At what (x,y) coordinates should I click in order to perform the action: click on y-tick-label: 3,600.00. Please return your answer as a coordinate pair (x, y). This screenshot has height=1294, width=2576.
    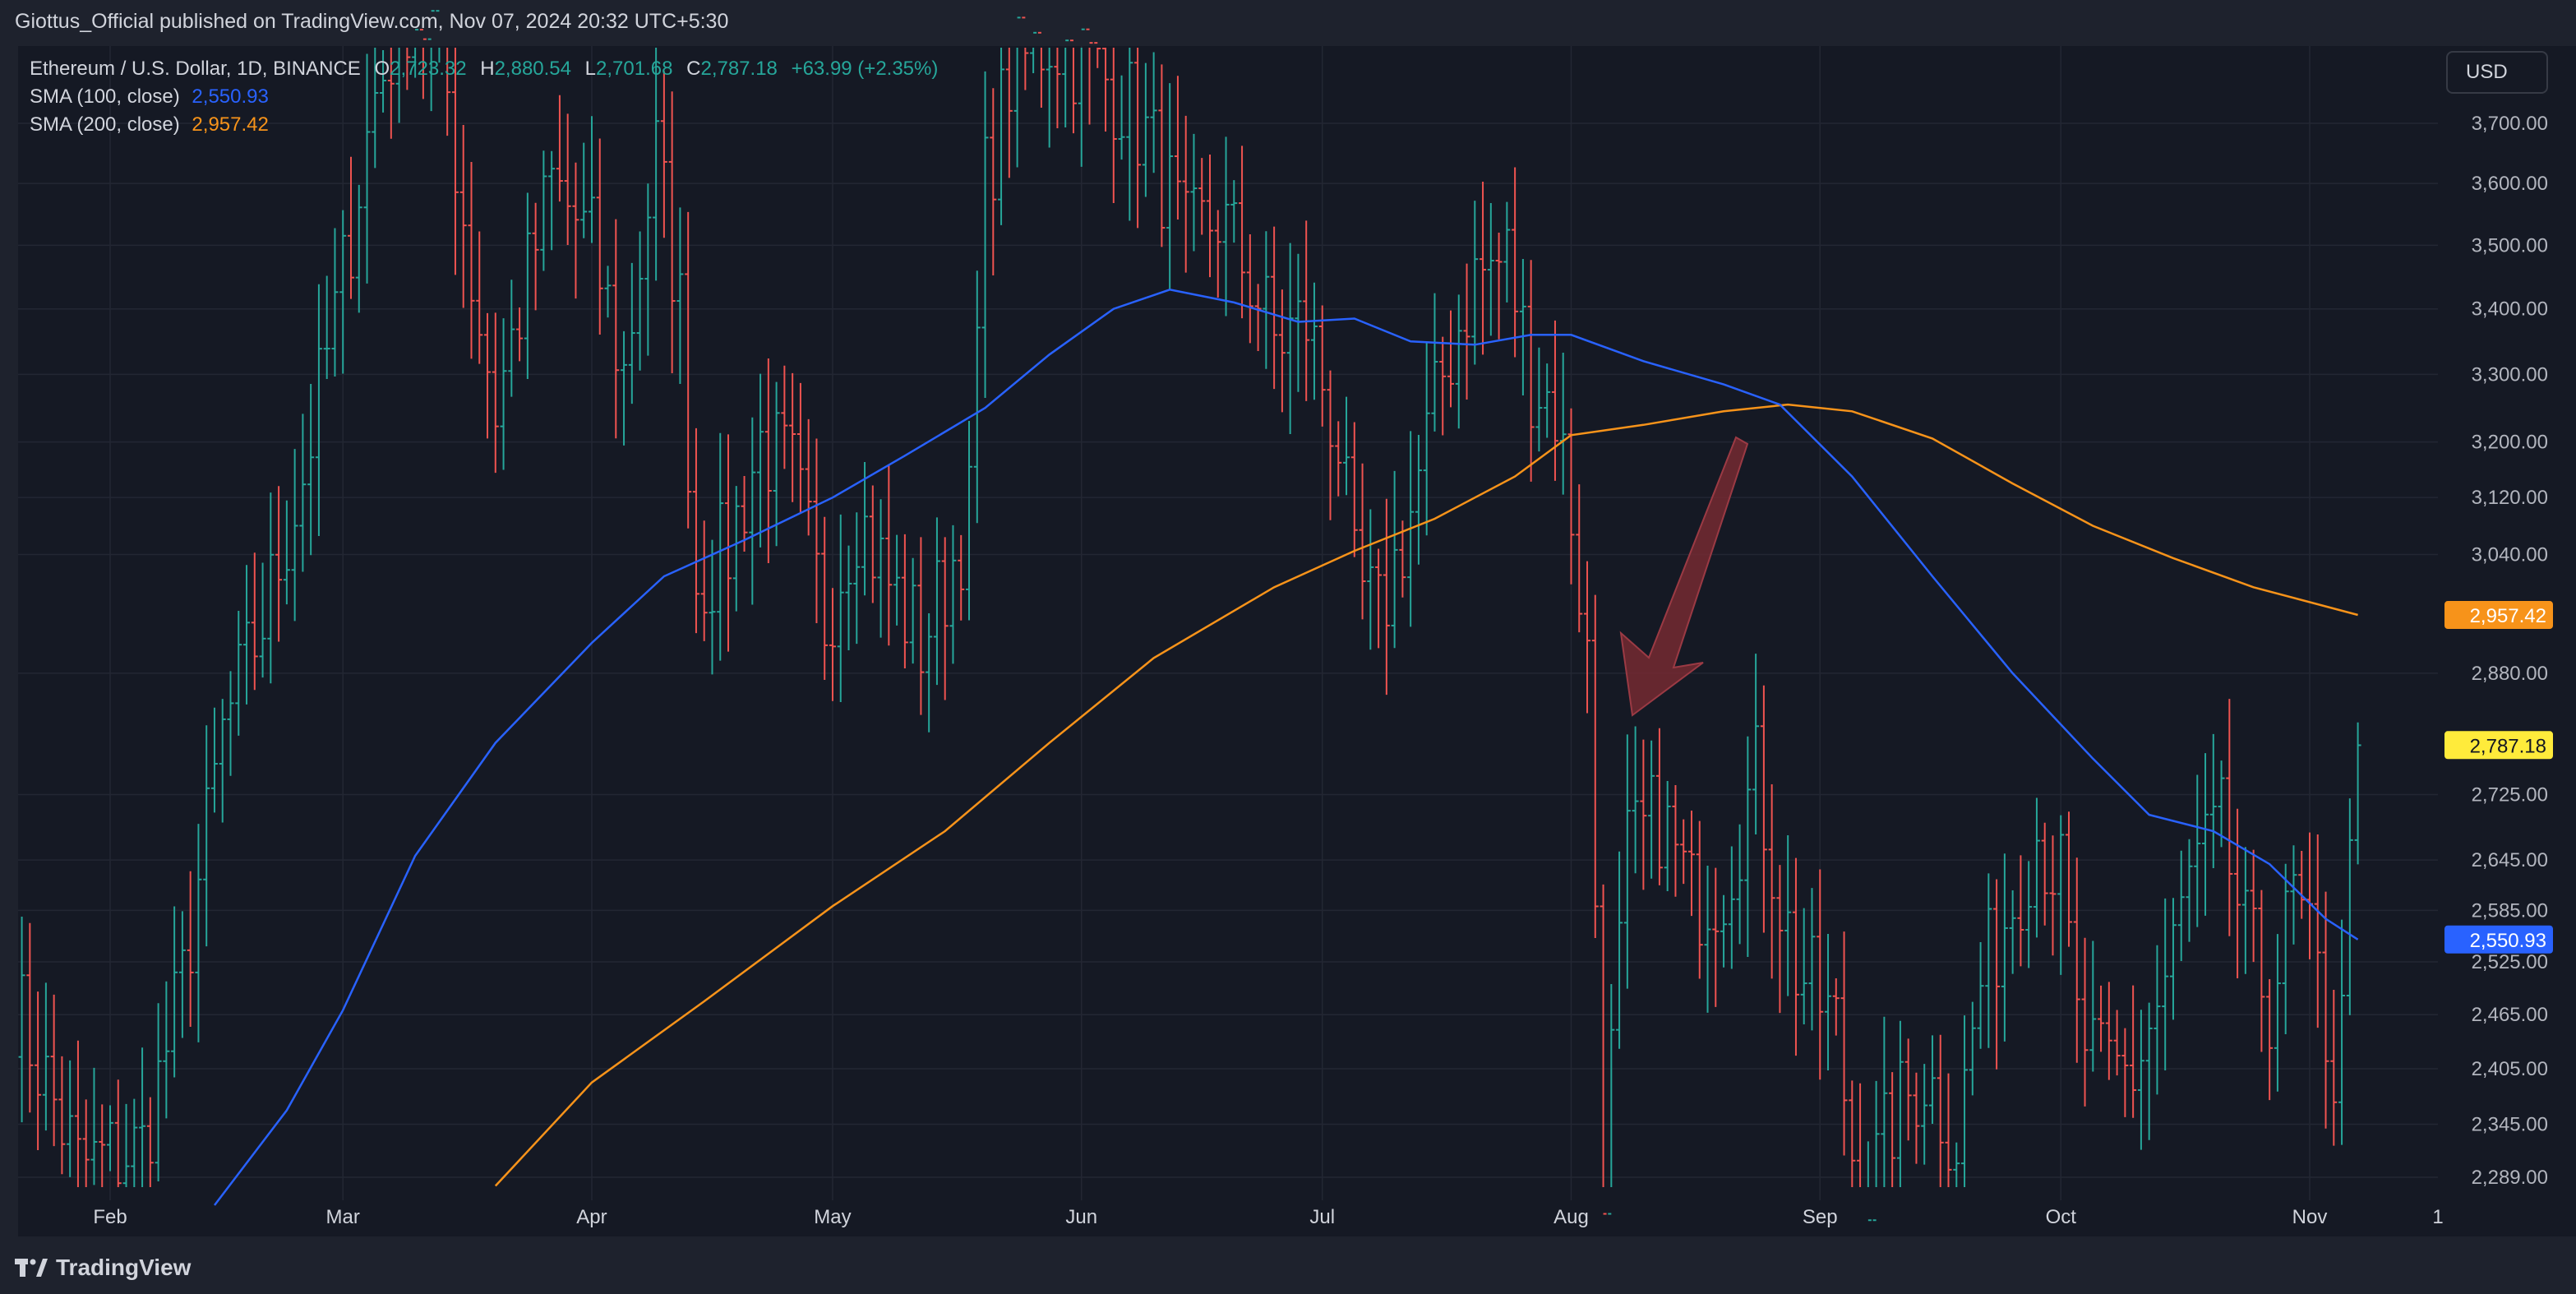
    Looking at the image, I should click on (2510, 184).